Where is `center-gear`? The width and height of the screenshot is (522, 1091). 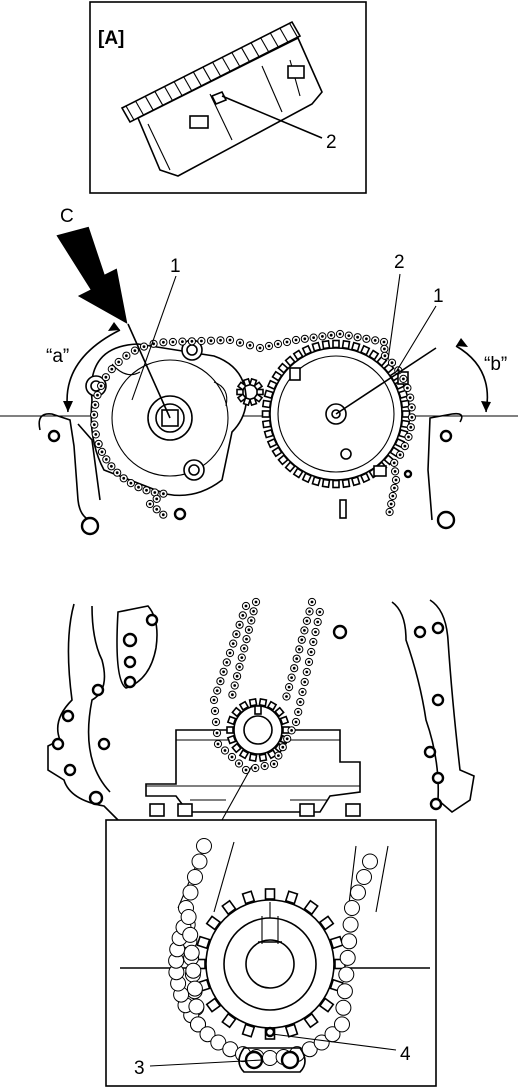
center-gear is located at coordinates (250, 392).